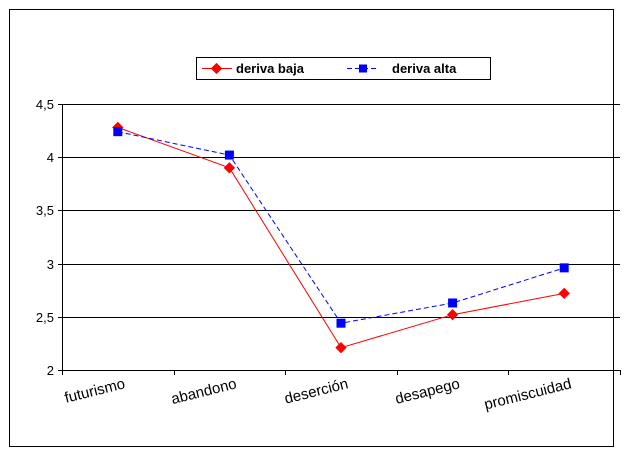 Image resolution: width=625 pixels, height=457 pixels. What do you see at coordinates (363, 68) in the screenshot?
I see `legend-marker-deriva-alta` at bounding box center [363, 68].